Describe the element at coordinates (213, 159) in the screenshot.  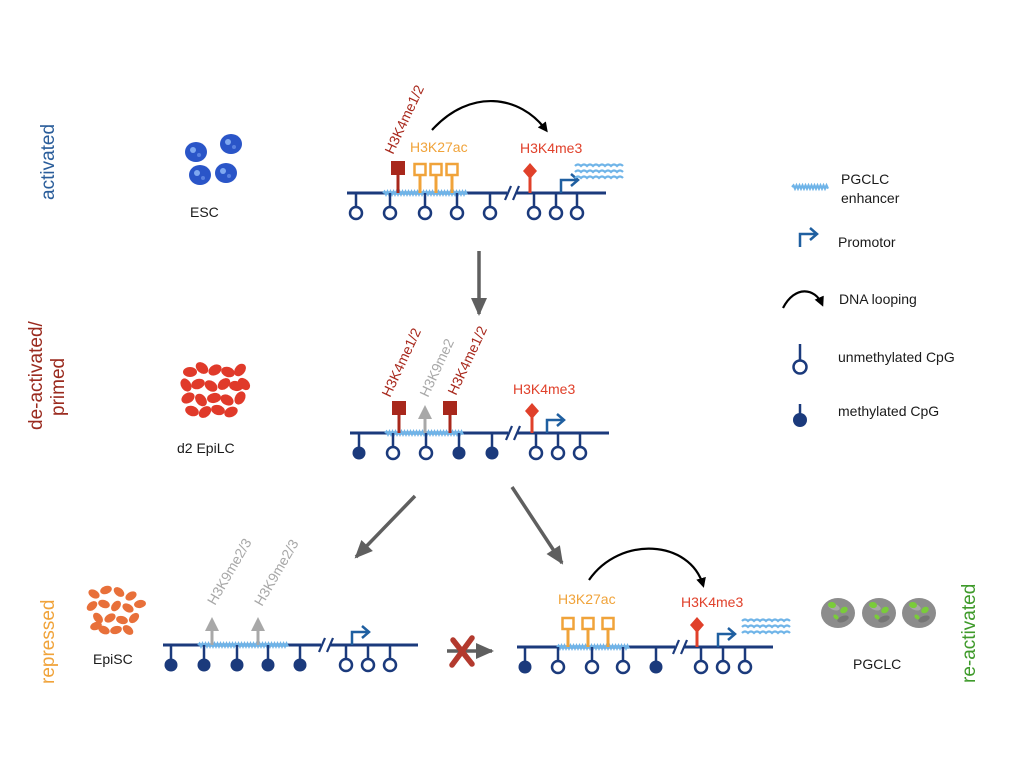
I see `blue-cell-cluster-icon` at that location.